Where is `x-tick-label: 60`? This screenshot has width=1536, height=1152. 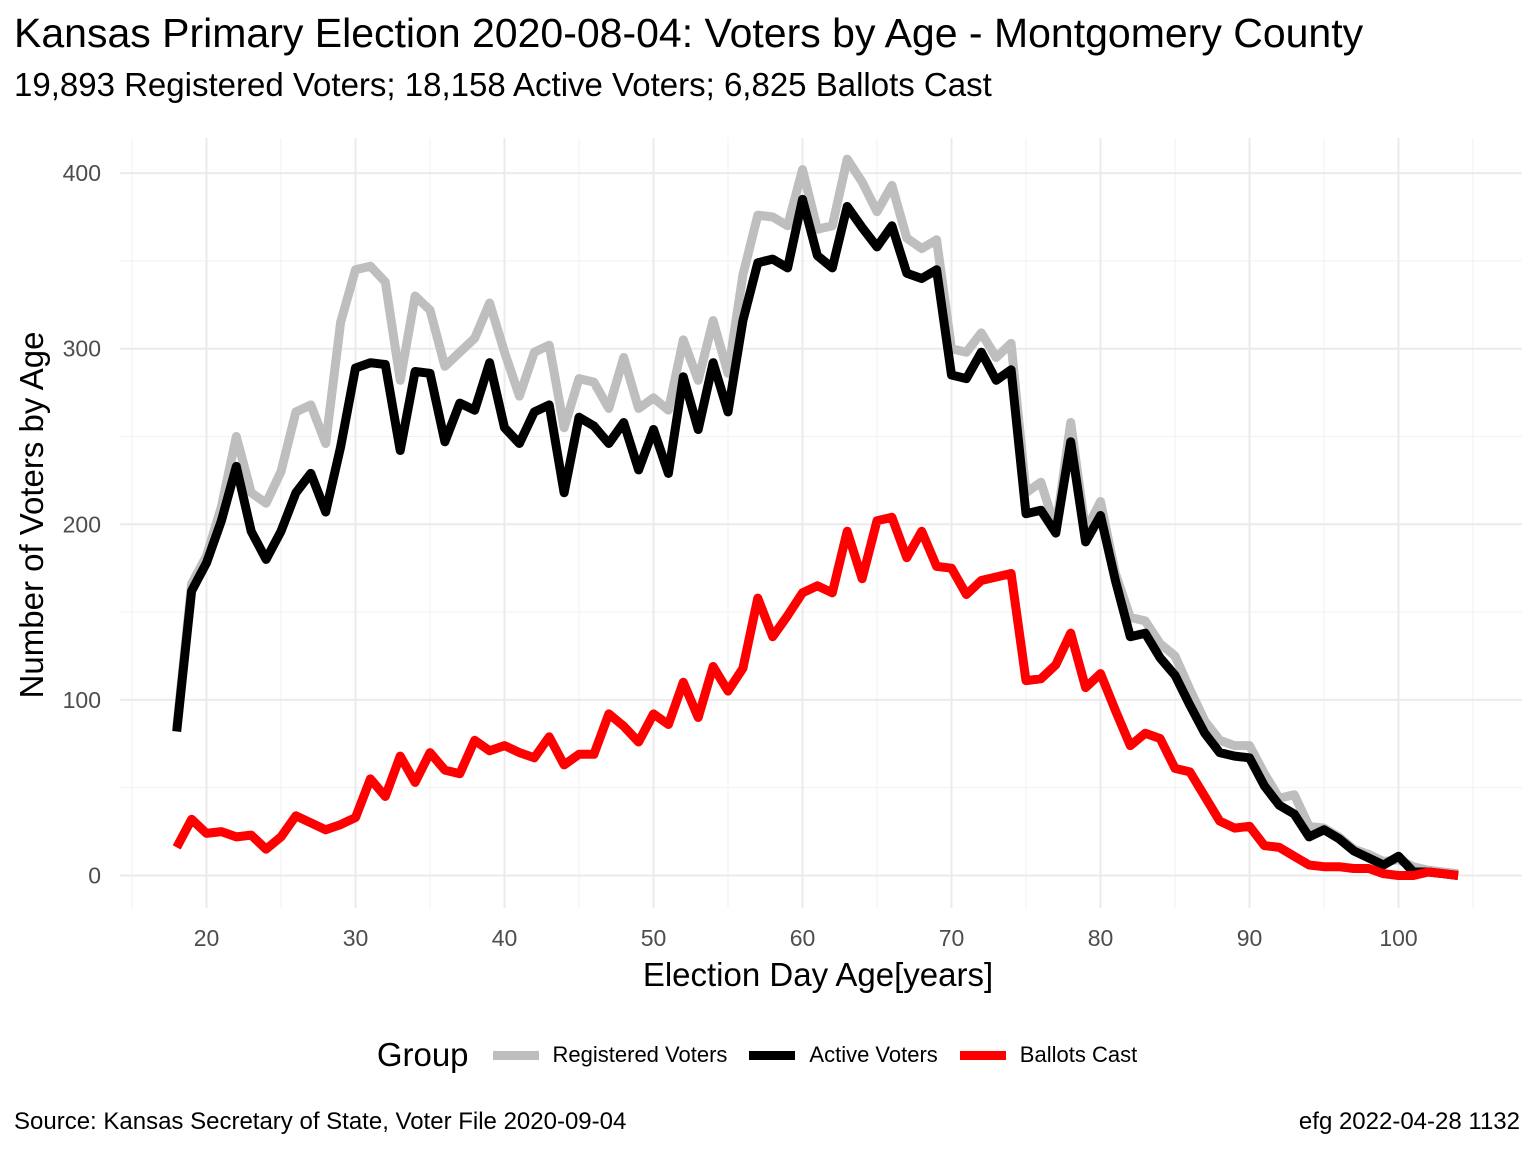
x-tick-label: 60 is located at coordinates (803, 938).